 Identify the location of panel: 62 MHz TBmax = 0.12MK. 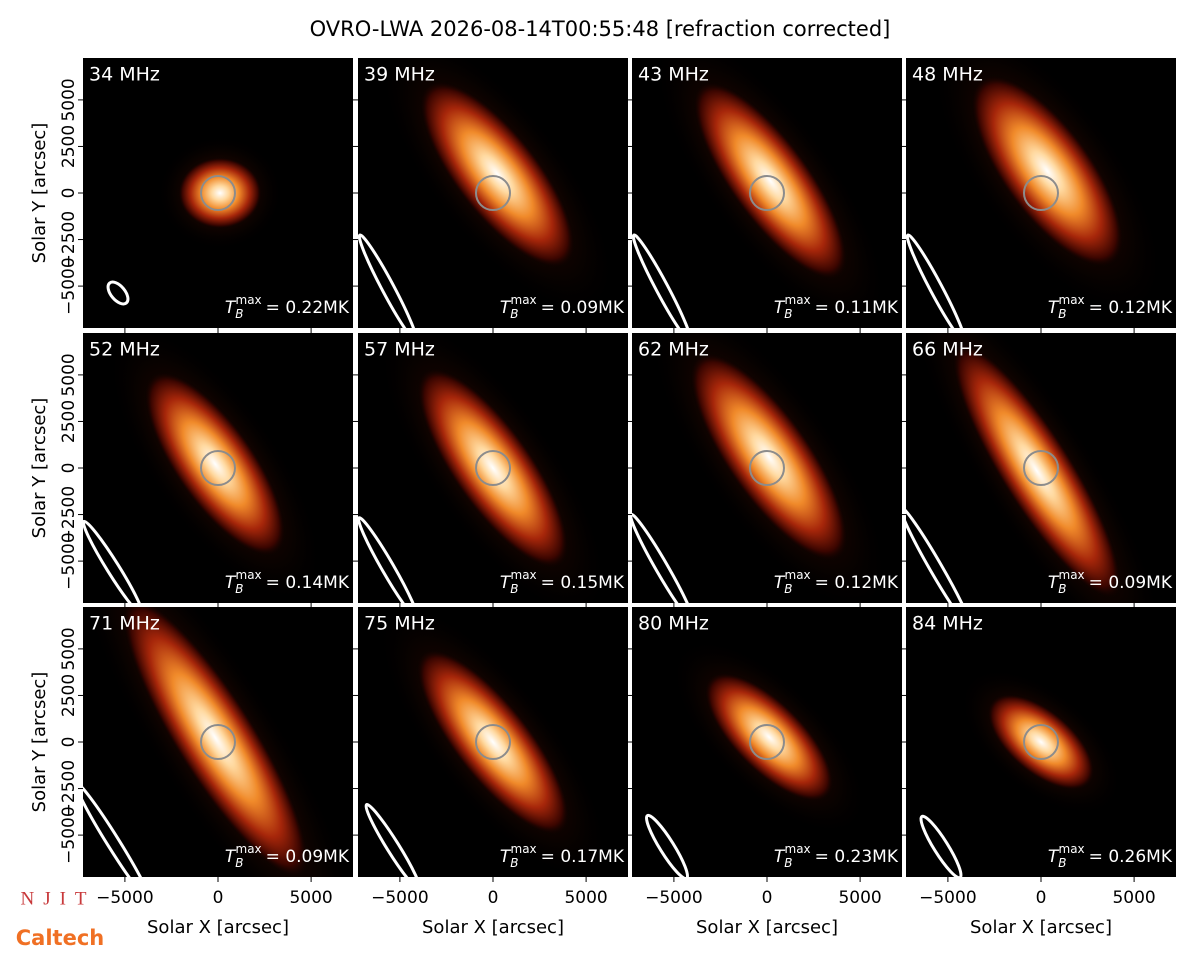
(764, 470).